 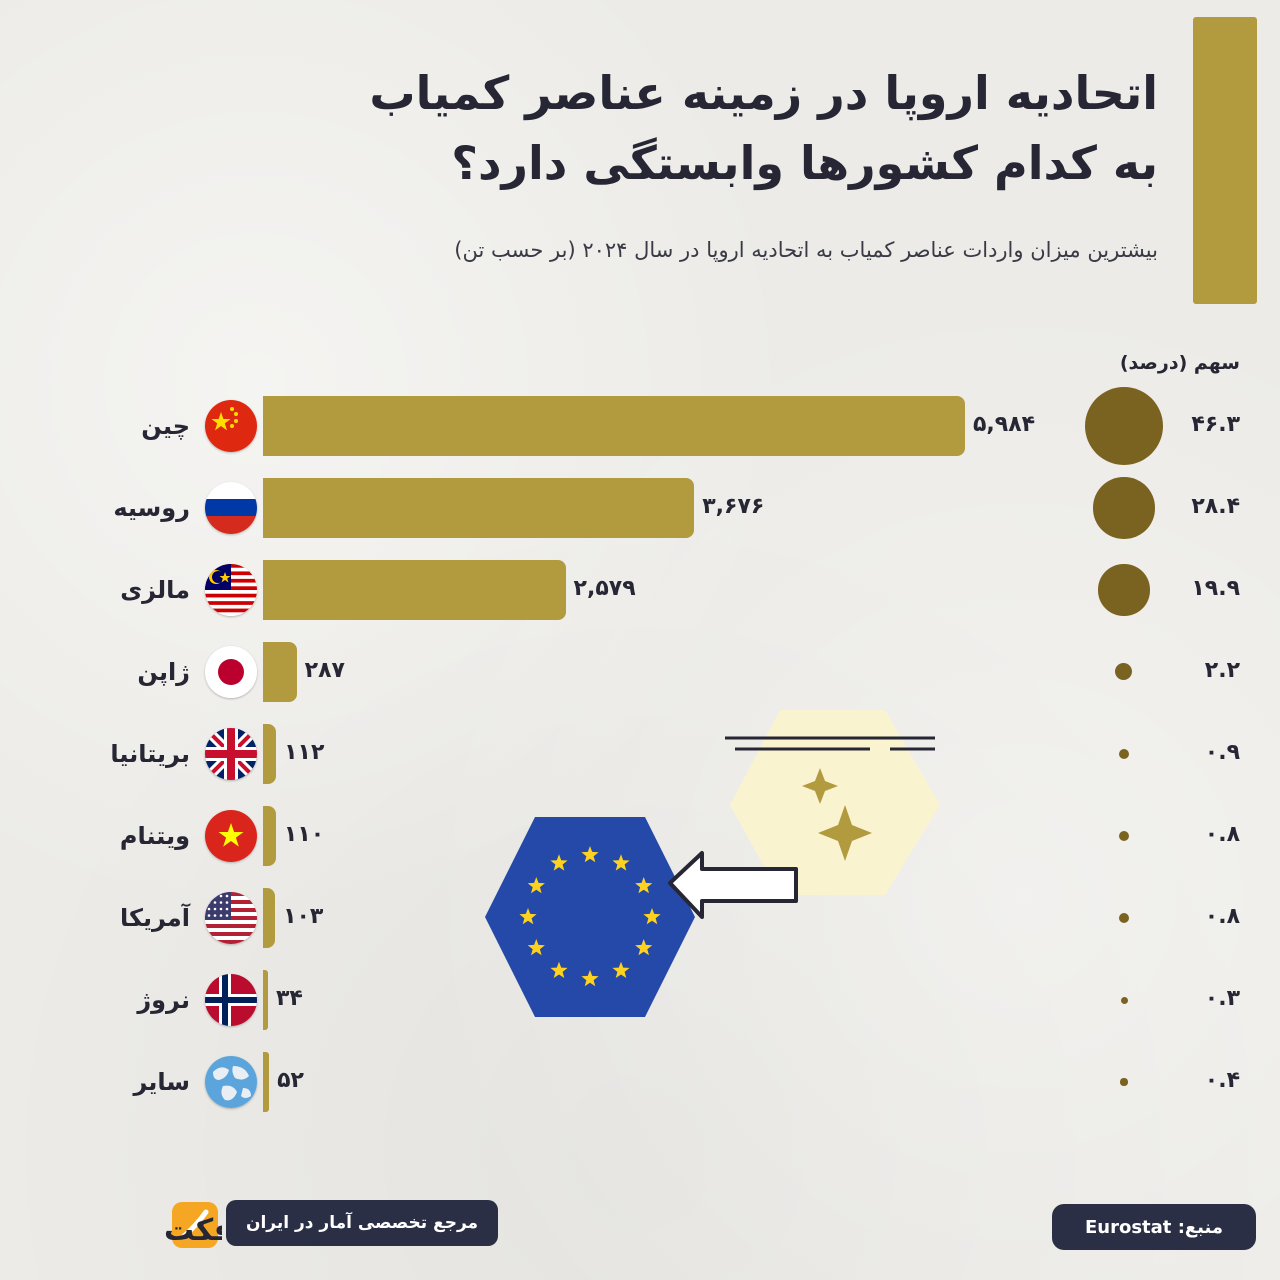 I want to click on country-label: سایر, so click(x=161, y=1082).